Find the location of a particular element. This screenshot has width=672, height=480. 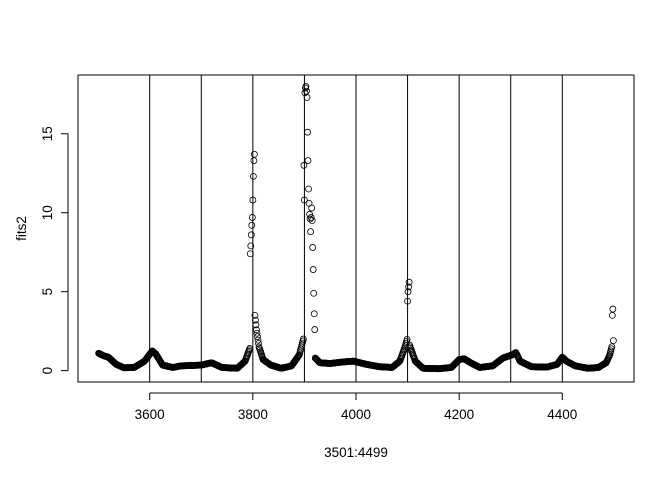

x-tick-label: 4400 is located at coordinates (562, 414).